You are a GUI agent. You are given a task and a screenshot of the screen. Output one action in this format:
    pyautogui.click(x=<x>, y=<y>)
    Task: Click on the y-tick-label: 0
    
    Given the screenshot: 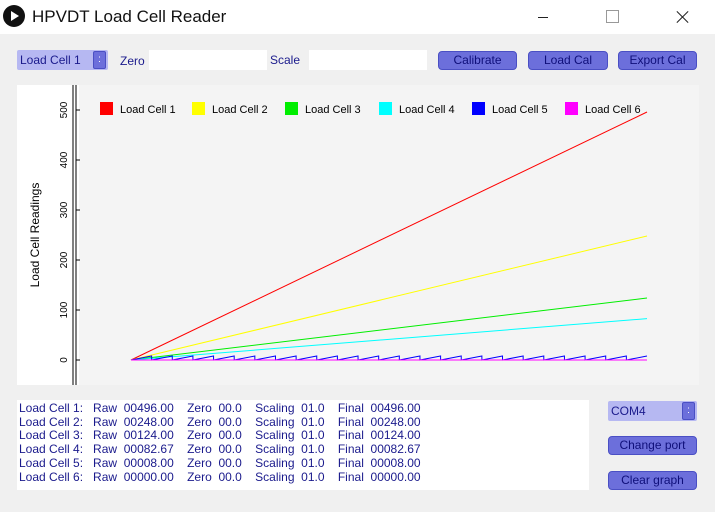 What is the action you would take?
    pyautogui.click(x=64, y=360)
    